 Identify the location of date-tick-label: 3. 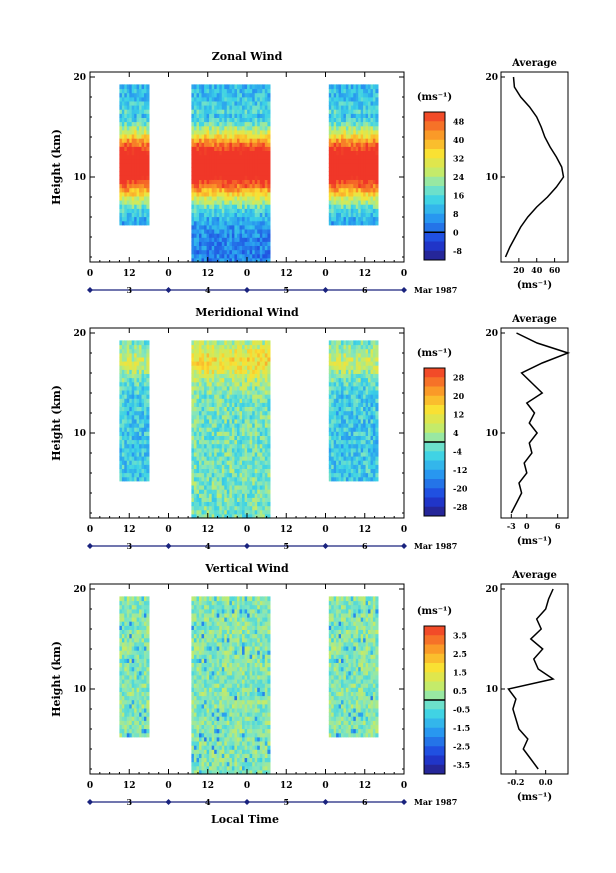
(129, 290).